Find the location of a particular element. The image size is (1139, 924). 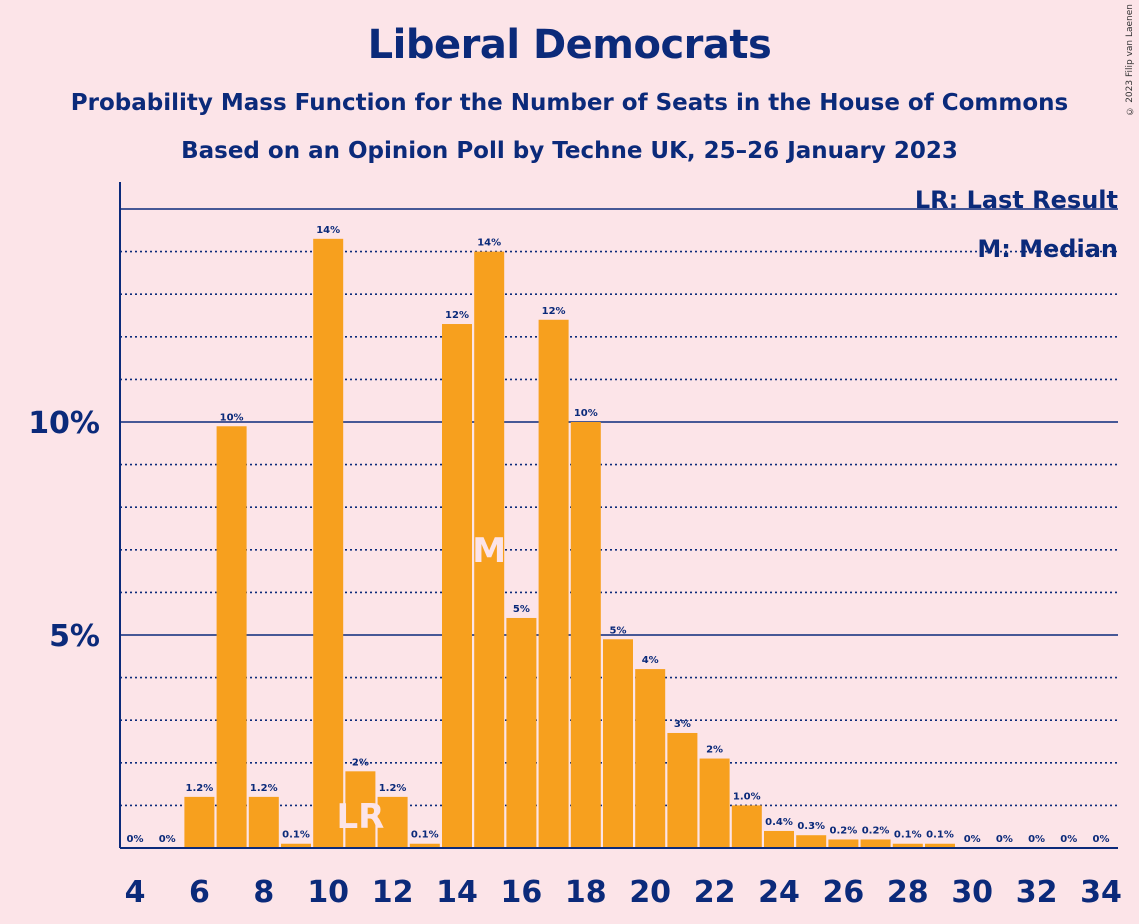

x-tick-label: 28 is located at coordinates (908, 892).